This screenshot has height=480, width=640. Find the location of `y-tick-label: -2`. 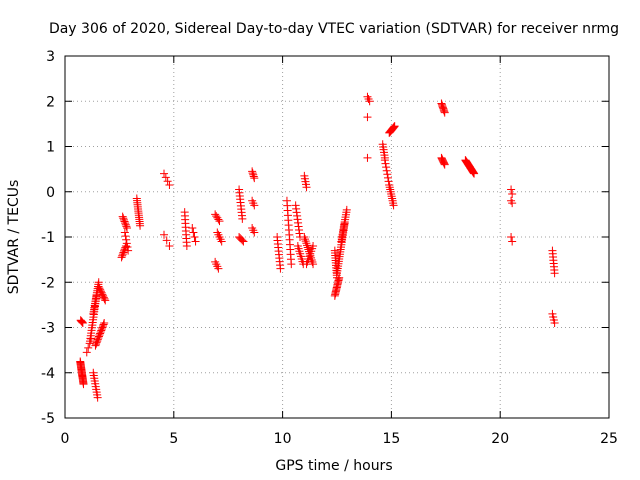

y-tick-label: -2 is located at coordinates (48, 283).